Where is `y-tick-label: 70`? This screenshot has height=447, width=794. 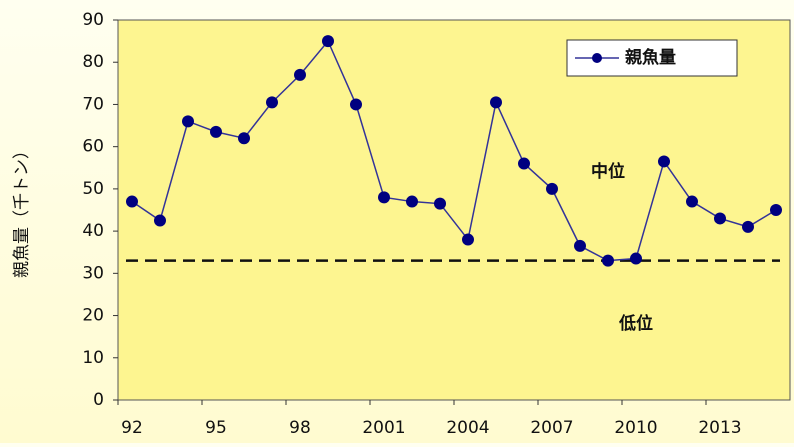
y-tick-label: 70 is located at coordinates (93, 104).